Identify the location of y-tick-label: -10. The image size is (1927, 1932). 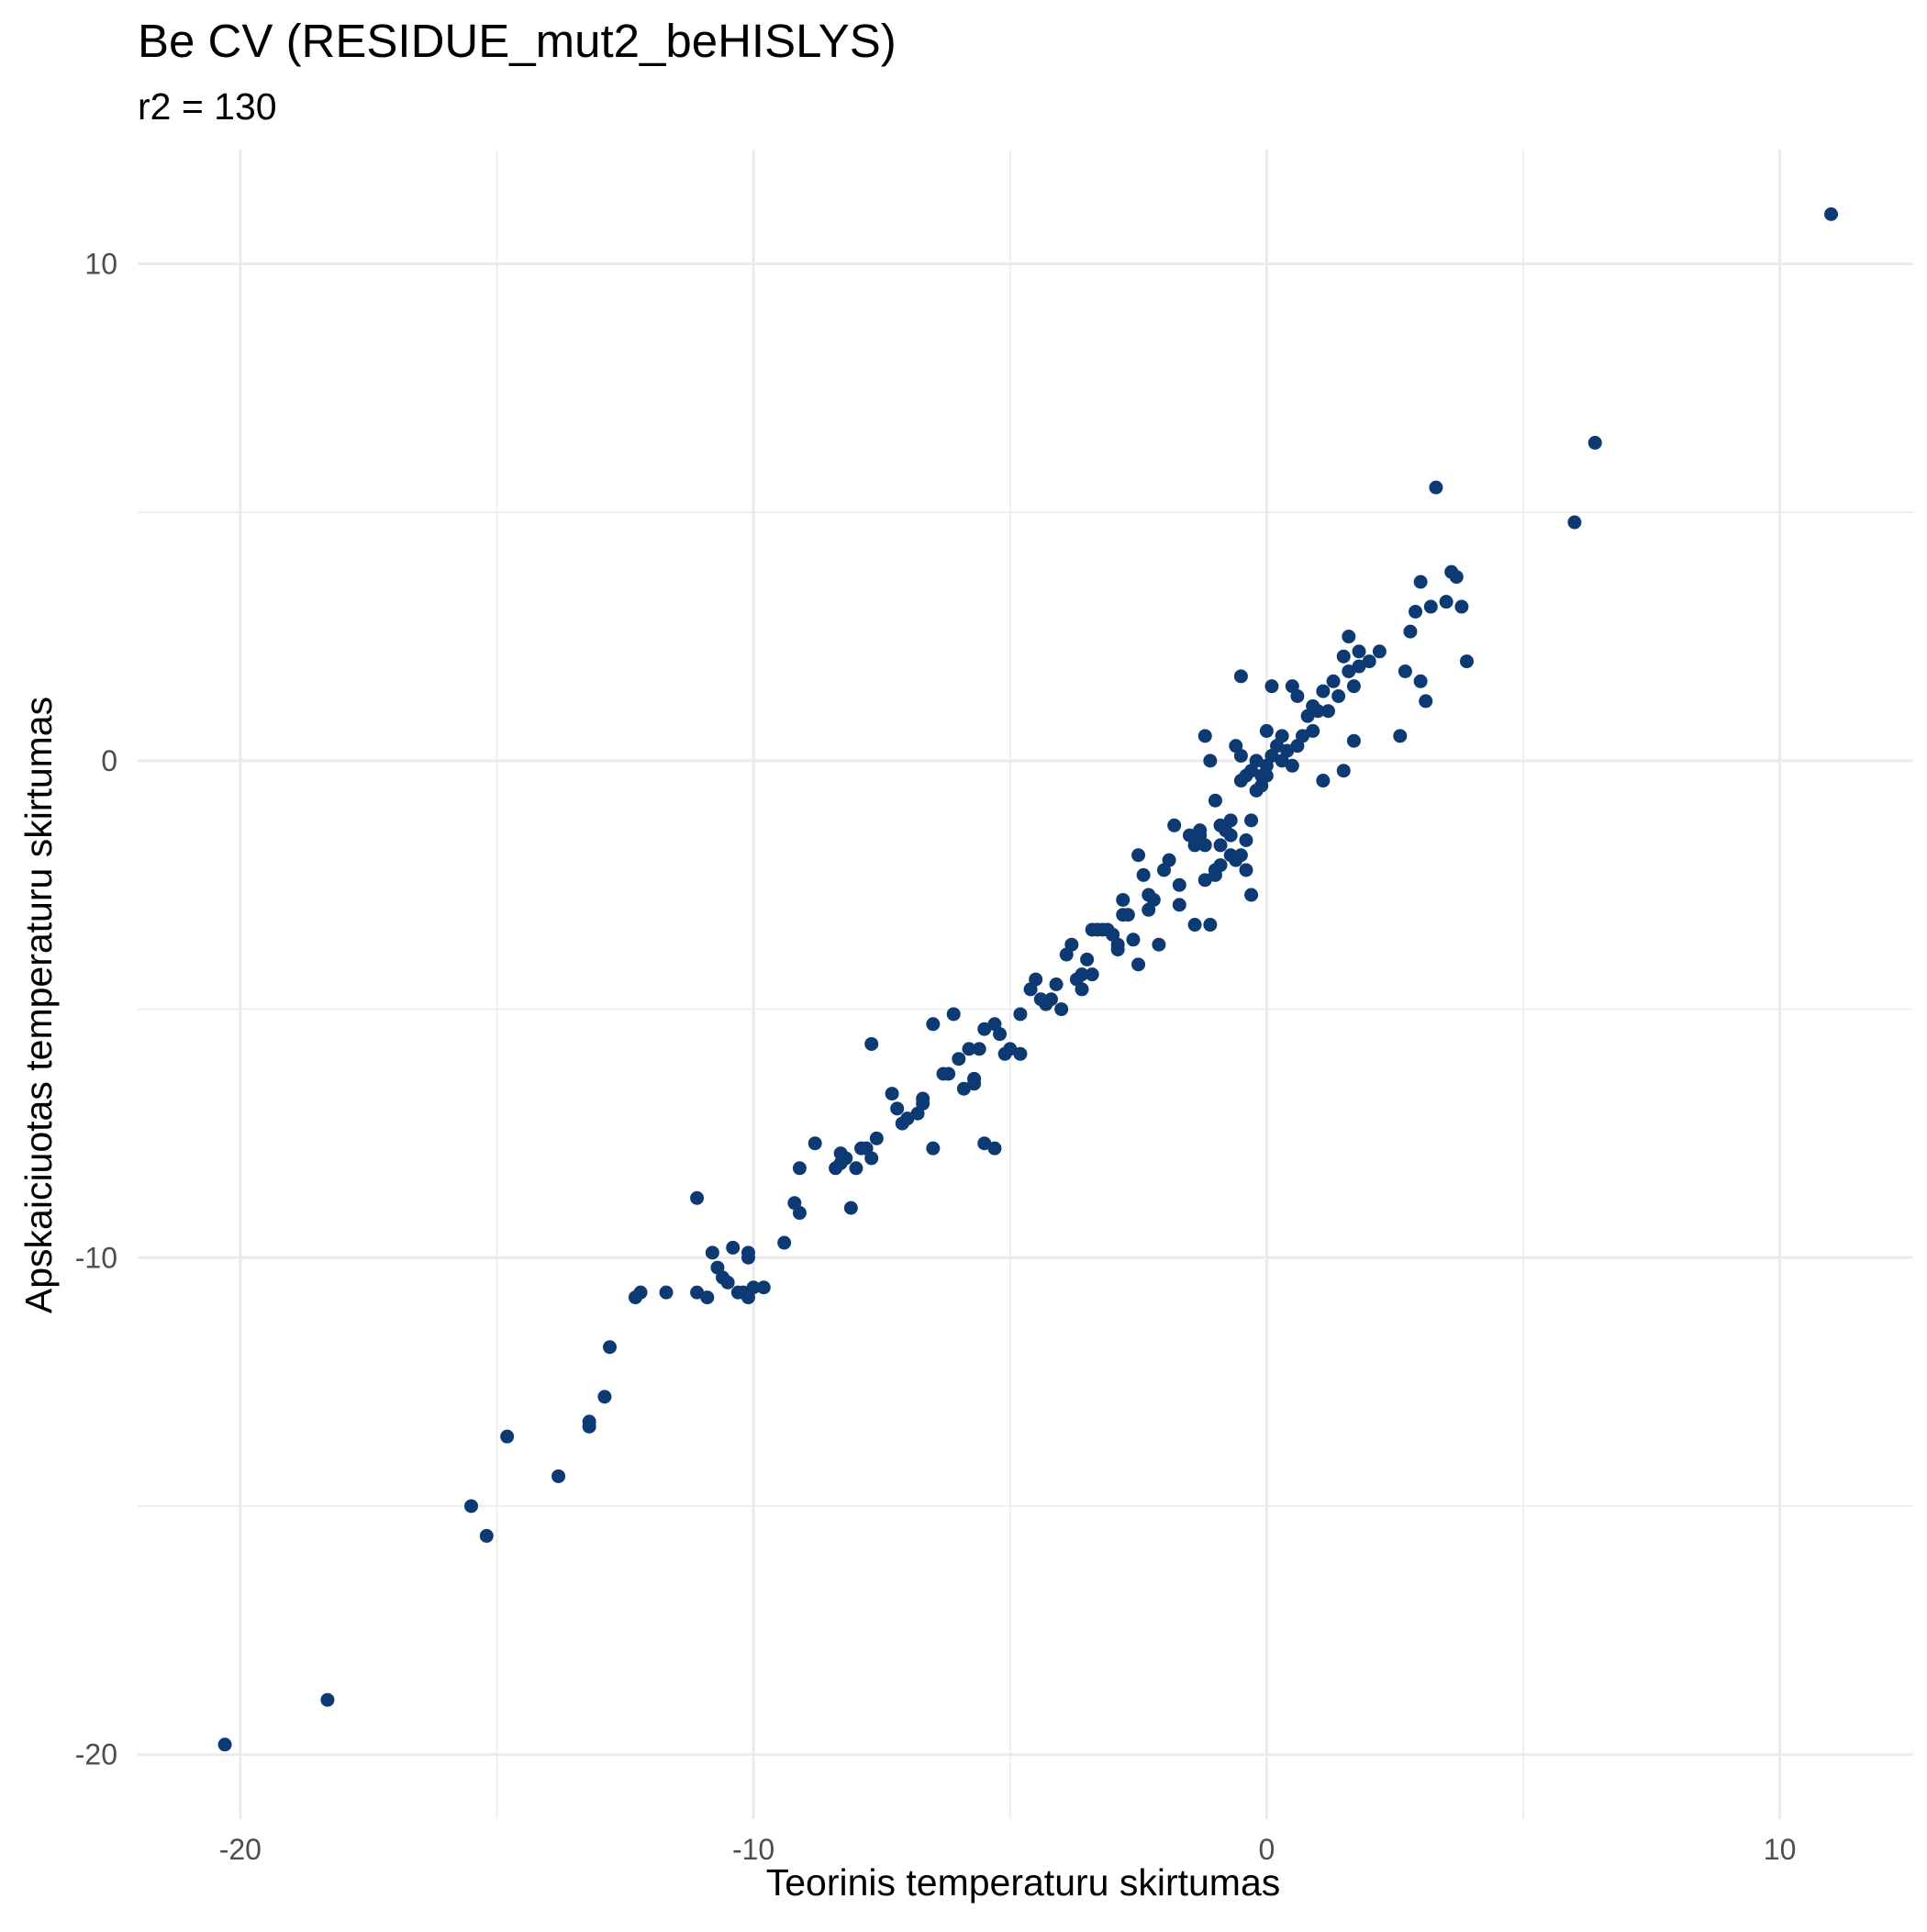
(96, 1257).